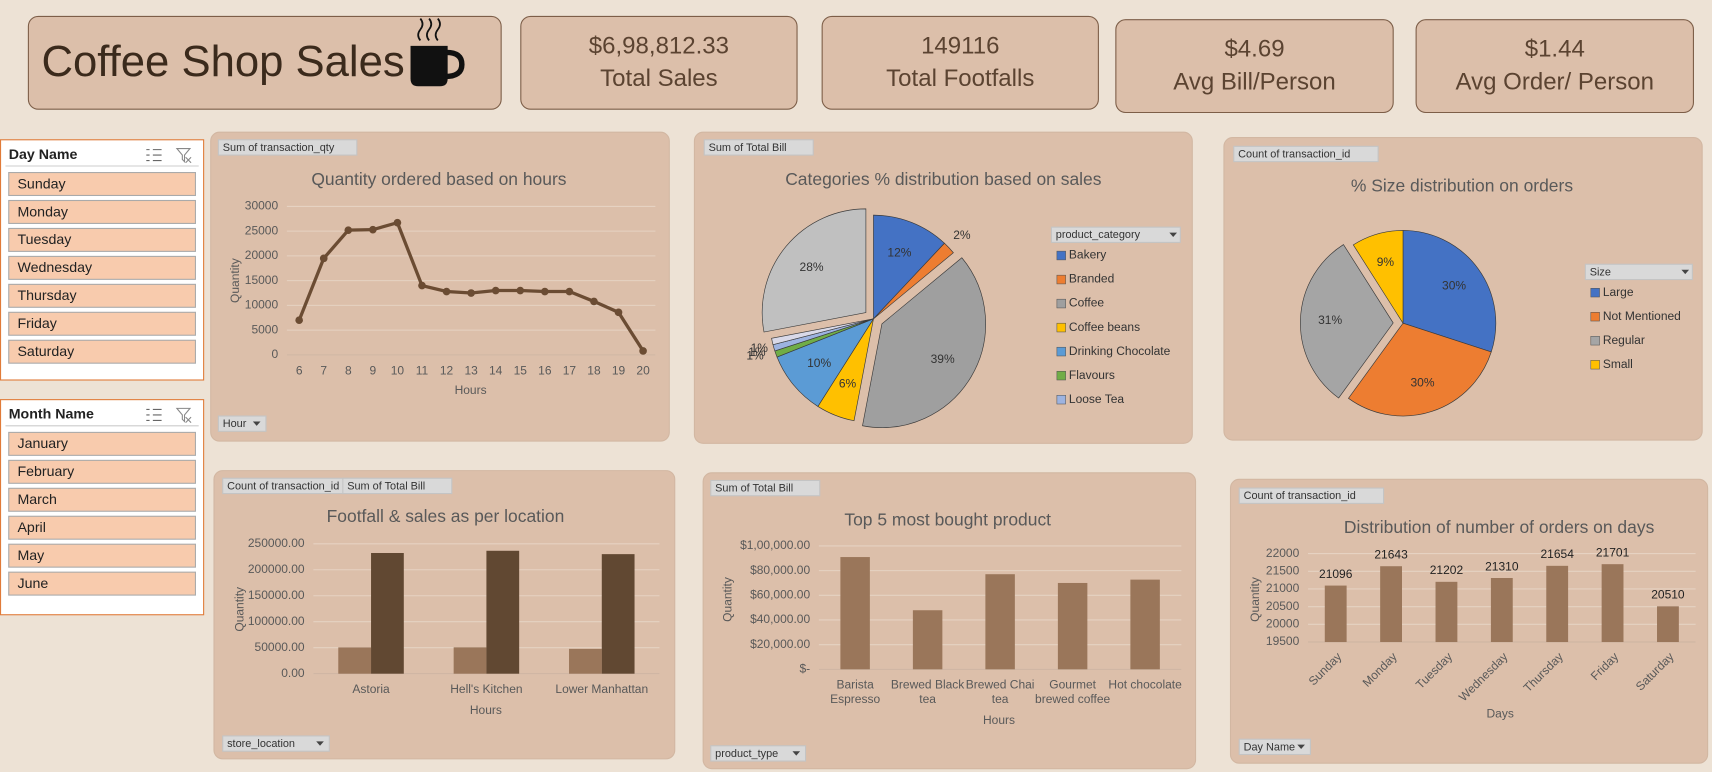 Image resolution: width=1712 pixels, height=772 pixels. What do you see at coordinates (348, 370) in the screenshot?
I see `x-tick-label: 8` at bounding box center [348, 370].